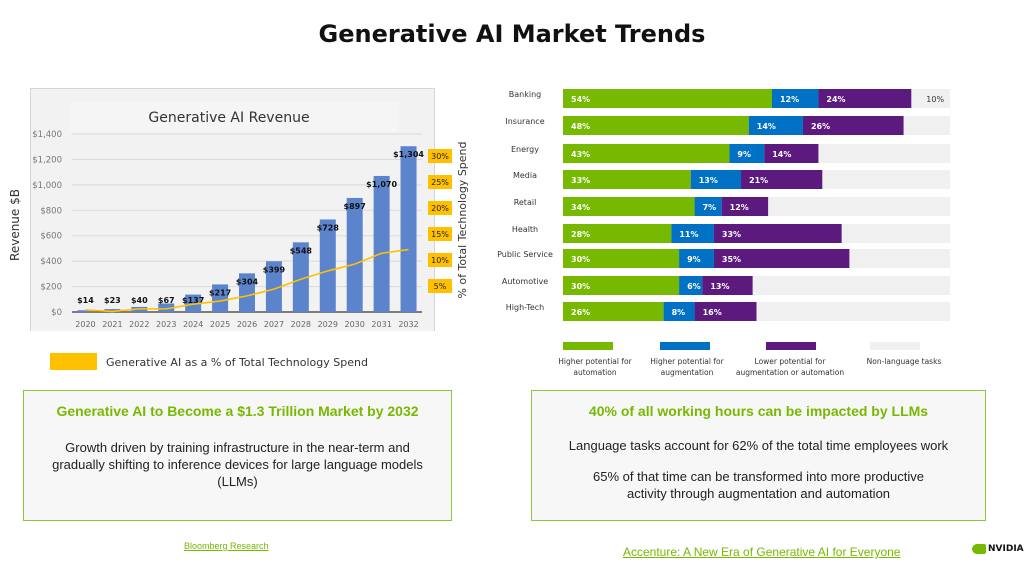 This screenshot has height=562, width=1024. I want to click on x-tick-label: 2020, so click(85, 324).